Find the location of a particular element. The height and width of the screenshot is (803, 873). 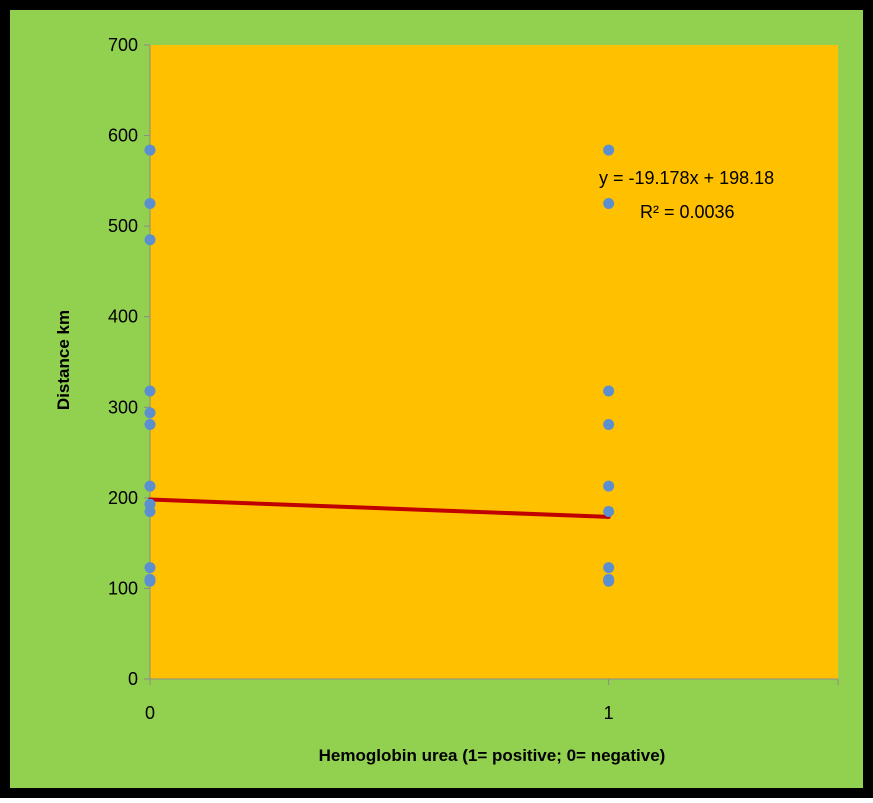

y-tick-label: 700 is located at coordinates (123, 45).